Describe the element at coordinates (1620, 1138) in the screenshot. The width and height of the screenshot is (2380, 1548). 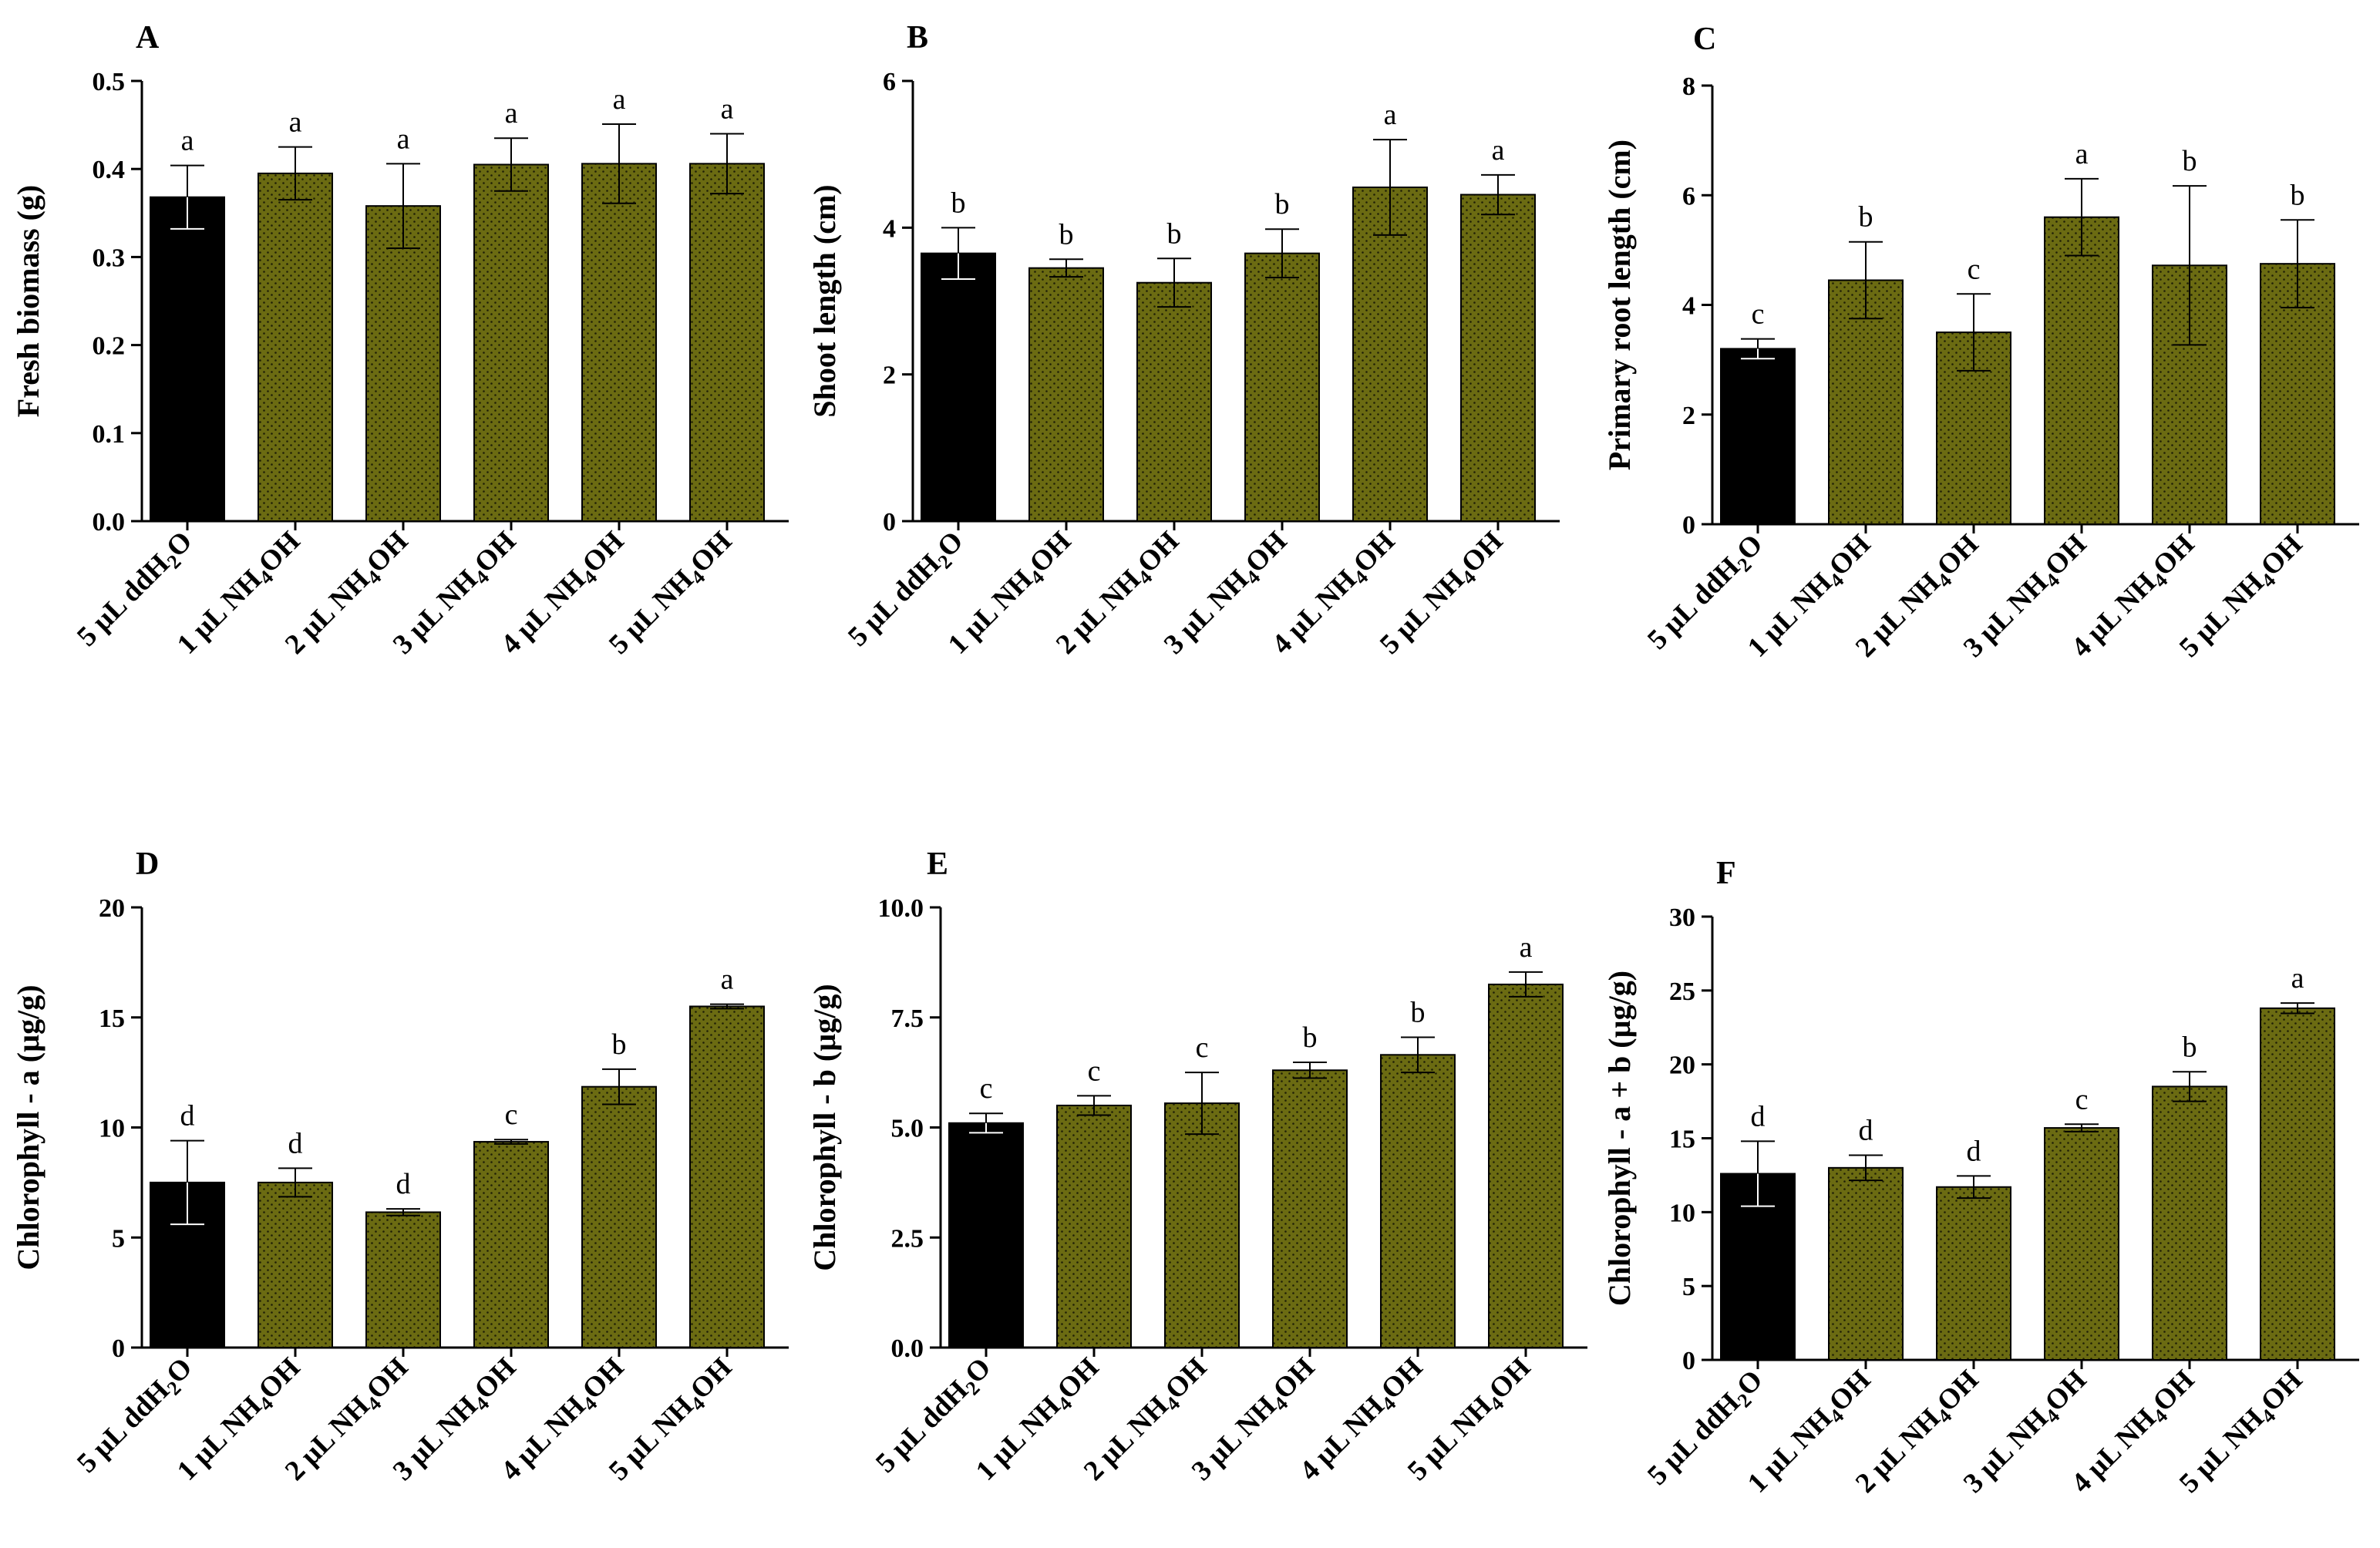
I see `y-axis-label: Chlorophyll - a + b (µg/g)` at that location.